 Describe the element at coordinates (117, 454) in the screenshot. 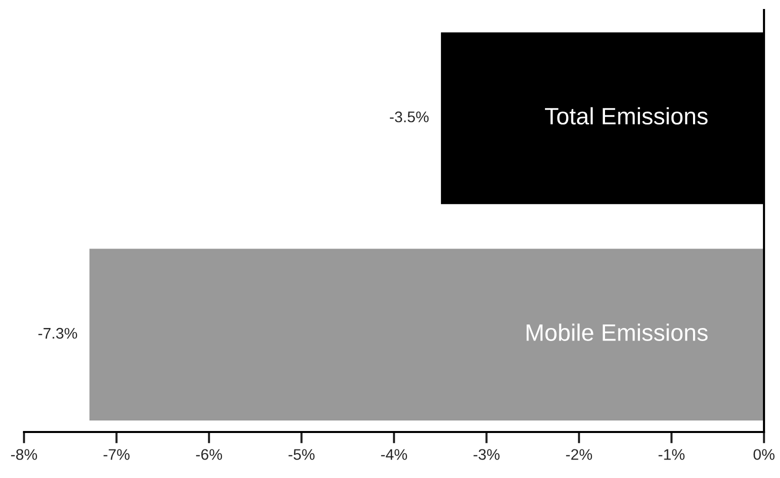

I see `x-tick-label: -7%` at that location.